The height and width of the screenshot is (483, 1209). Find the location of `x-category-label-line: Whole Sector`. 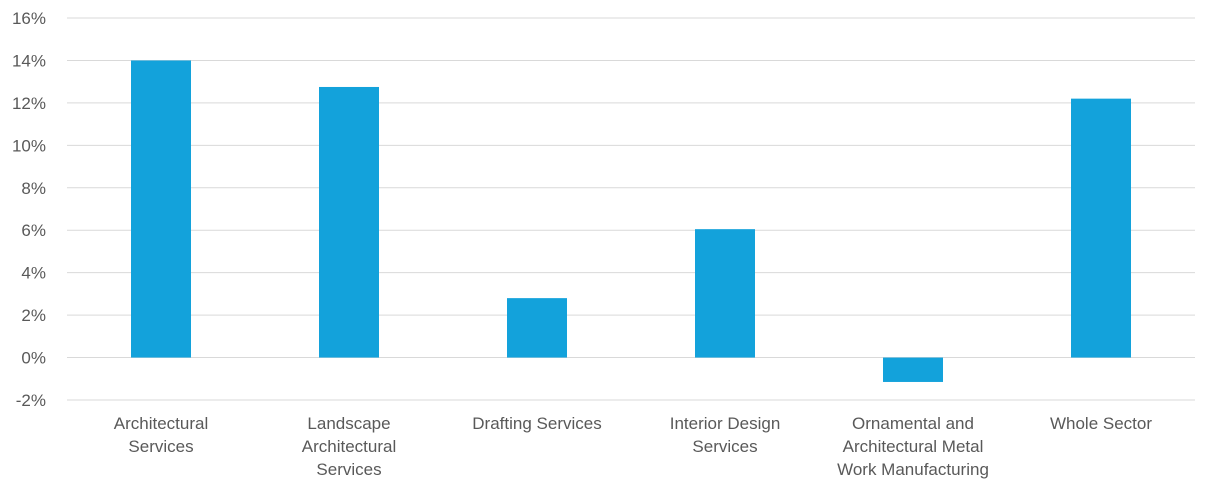

x-category-label-line: Whole Sector is located at coordinates (1101, 423).